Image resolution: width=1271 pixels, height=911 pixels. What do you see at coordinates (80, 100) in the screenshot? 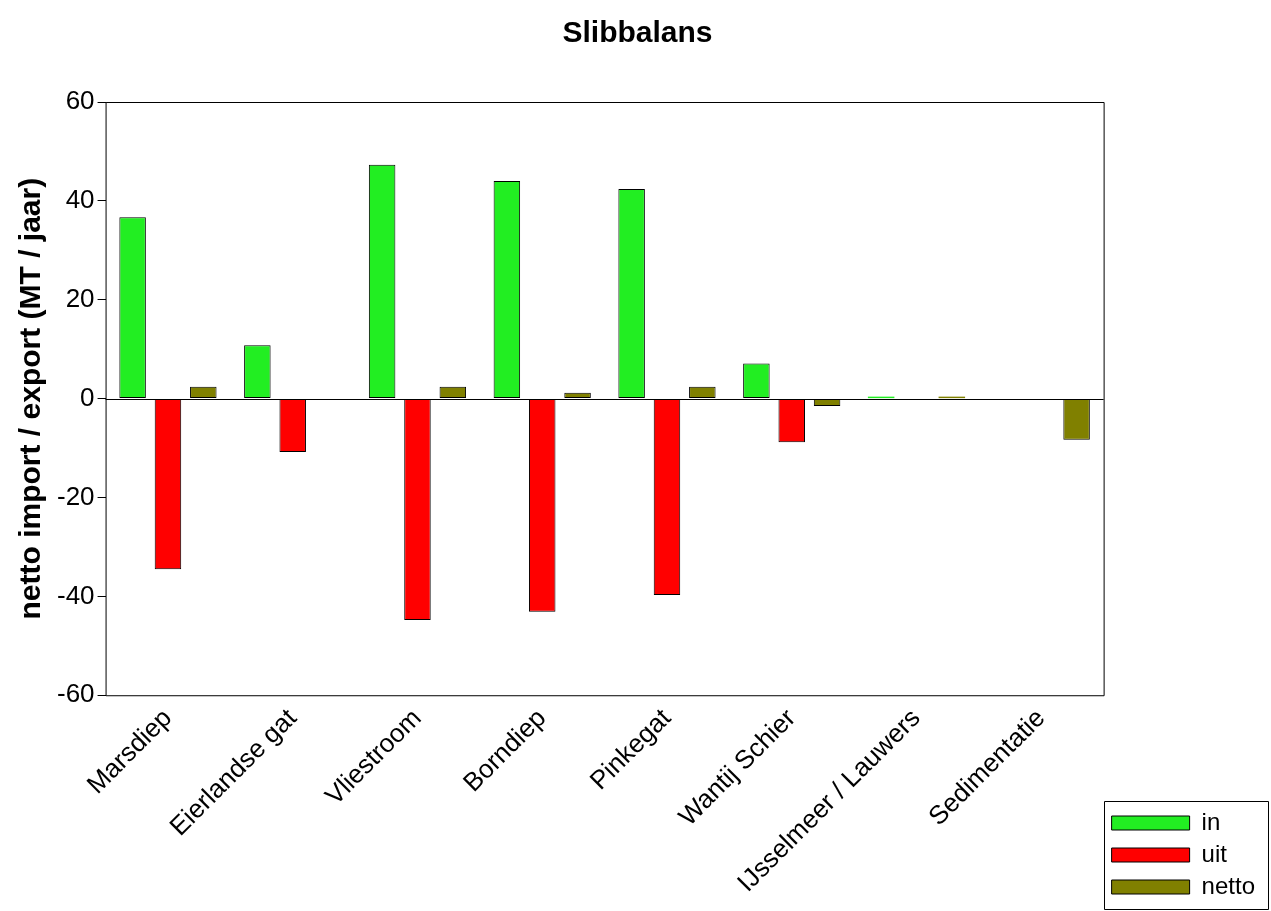
I see `y-tick-label: 60` at bounding box center [80, 100].